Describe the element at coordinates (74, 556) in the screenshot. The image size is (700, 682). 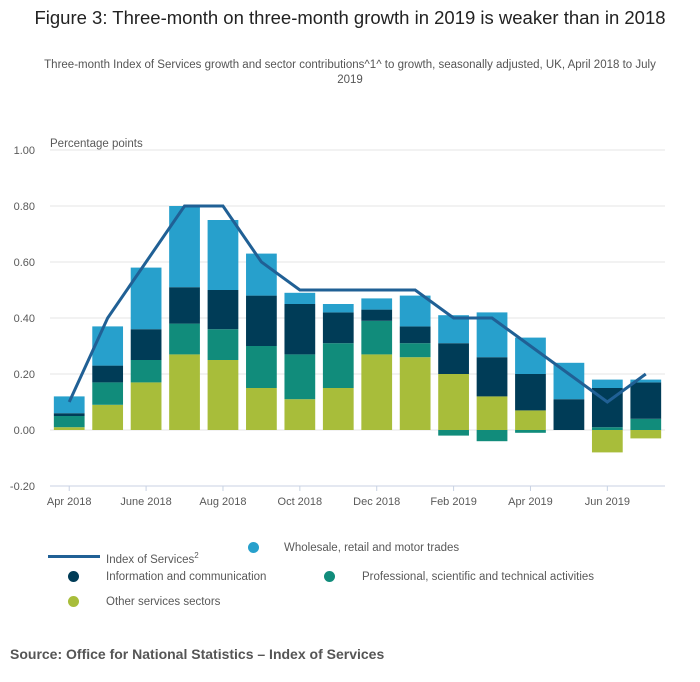
I see `line-swatch-icon` at that location.